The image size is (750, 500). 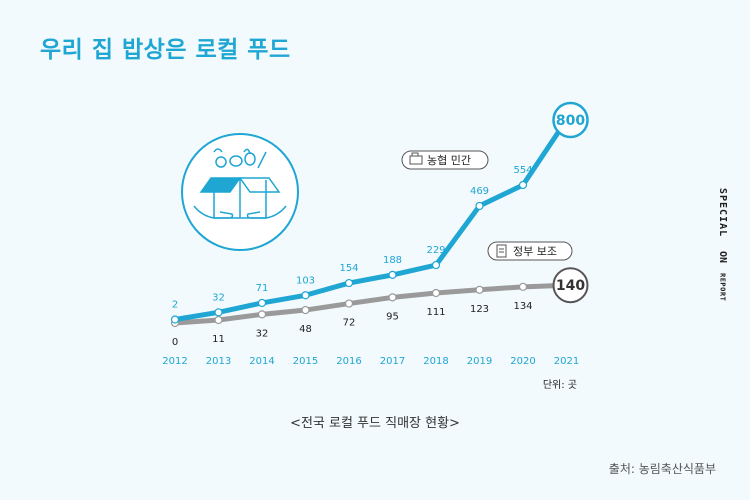 I want to click on unit-label: 단위: 곳, so click(x=560, y=384).